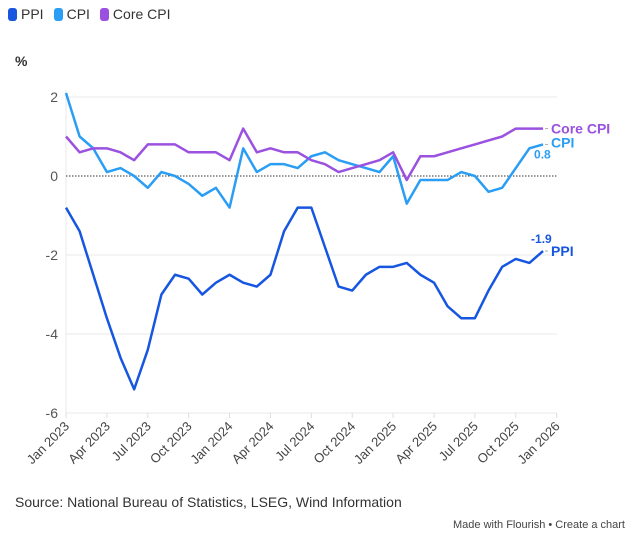 Image resolution: width=639 pixels, height=544 pixels. I want to click on x-tick-label: Jan 2024, so click(211, 443).